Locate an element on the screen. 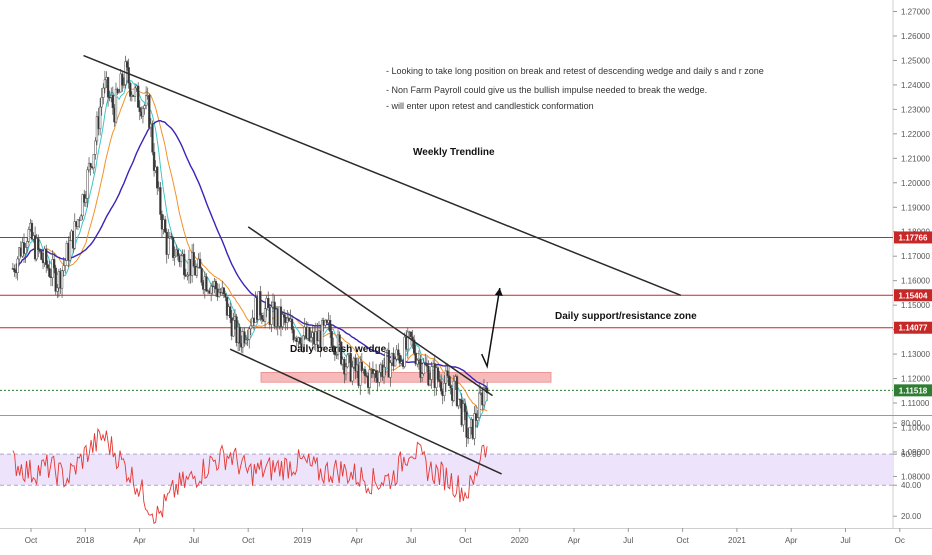  price-tick-label: 1.24000 is located at coordinates (915, 85).